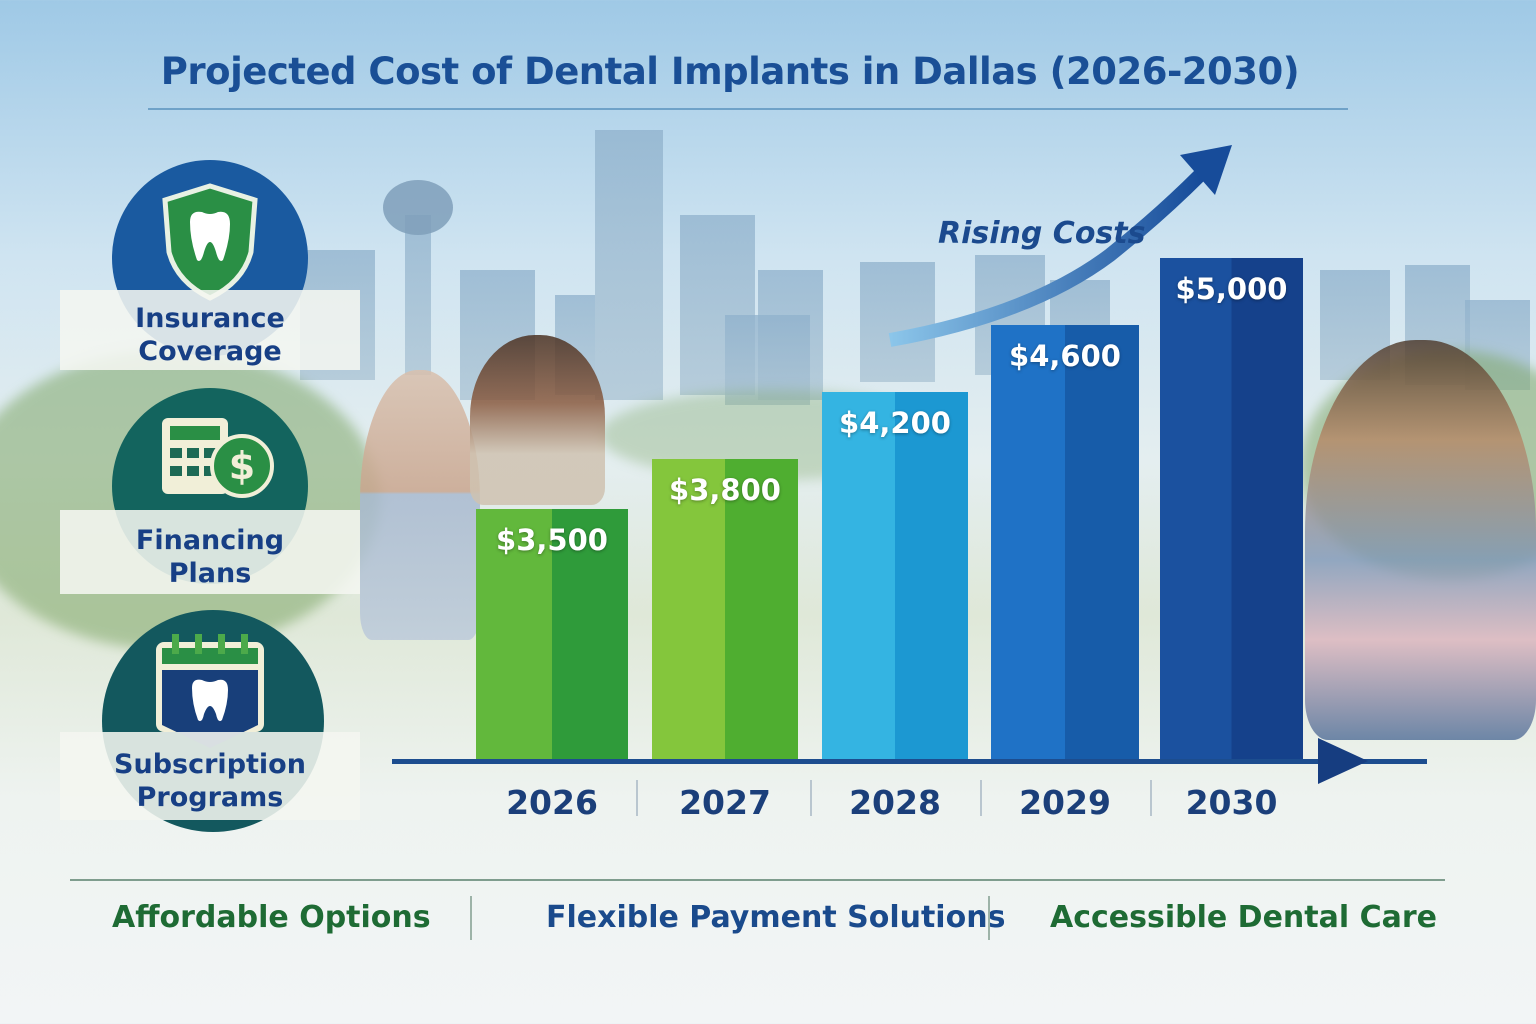  What do you see at coordinates (210, 691) in the screenshot?
I see `calendar-tooth-icon` at bounding box center [210, 691].